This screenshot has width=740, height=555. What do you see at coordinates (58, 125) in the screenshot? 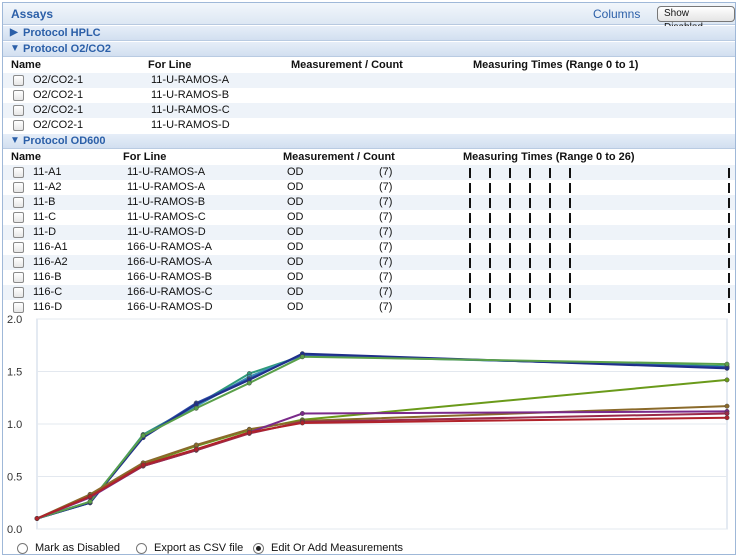
I see `row-name: O2/CO2-1` at bounding box center [58, 125].